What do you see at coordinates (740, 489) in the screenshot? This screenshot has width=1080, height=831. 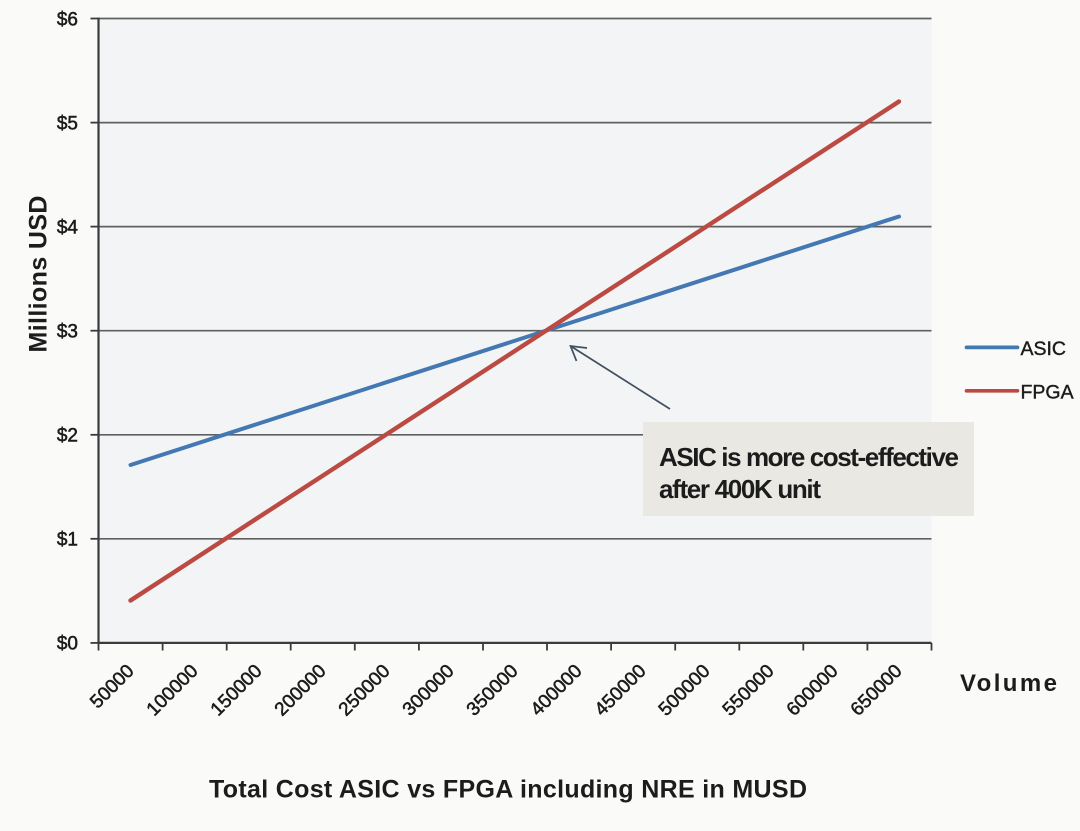 I see `svg-text: after 400K unit` at bounding box center [740, 489].